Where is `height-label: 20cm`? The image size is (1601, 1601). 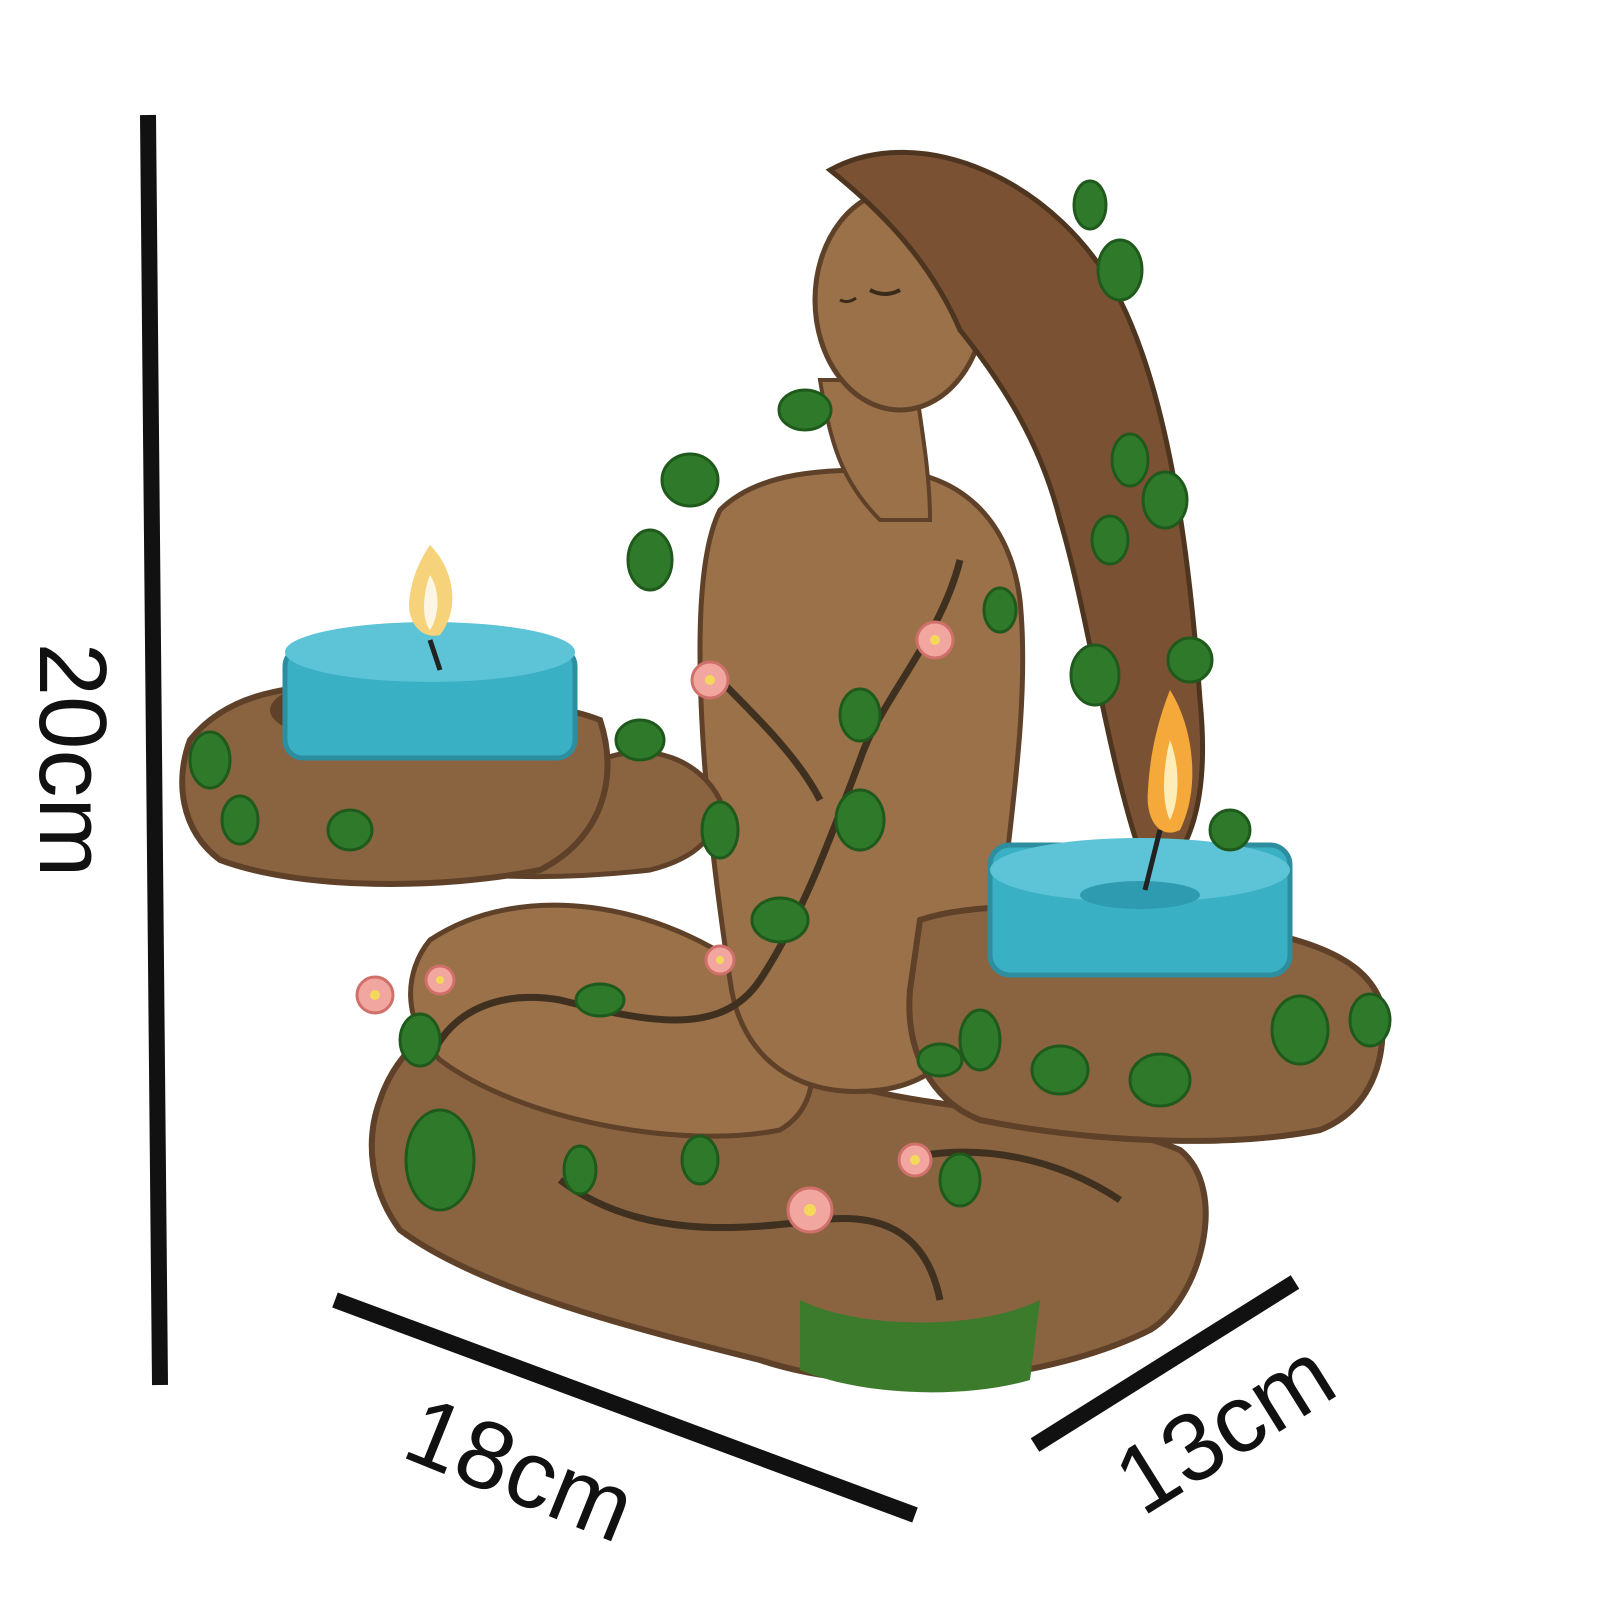
height-label: 20cm is located at coordinates (72, 760).